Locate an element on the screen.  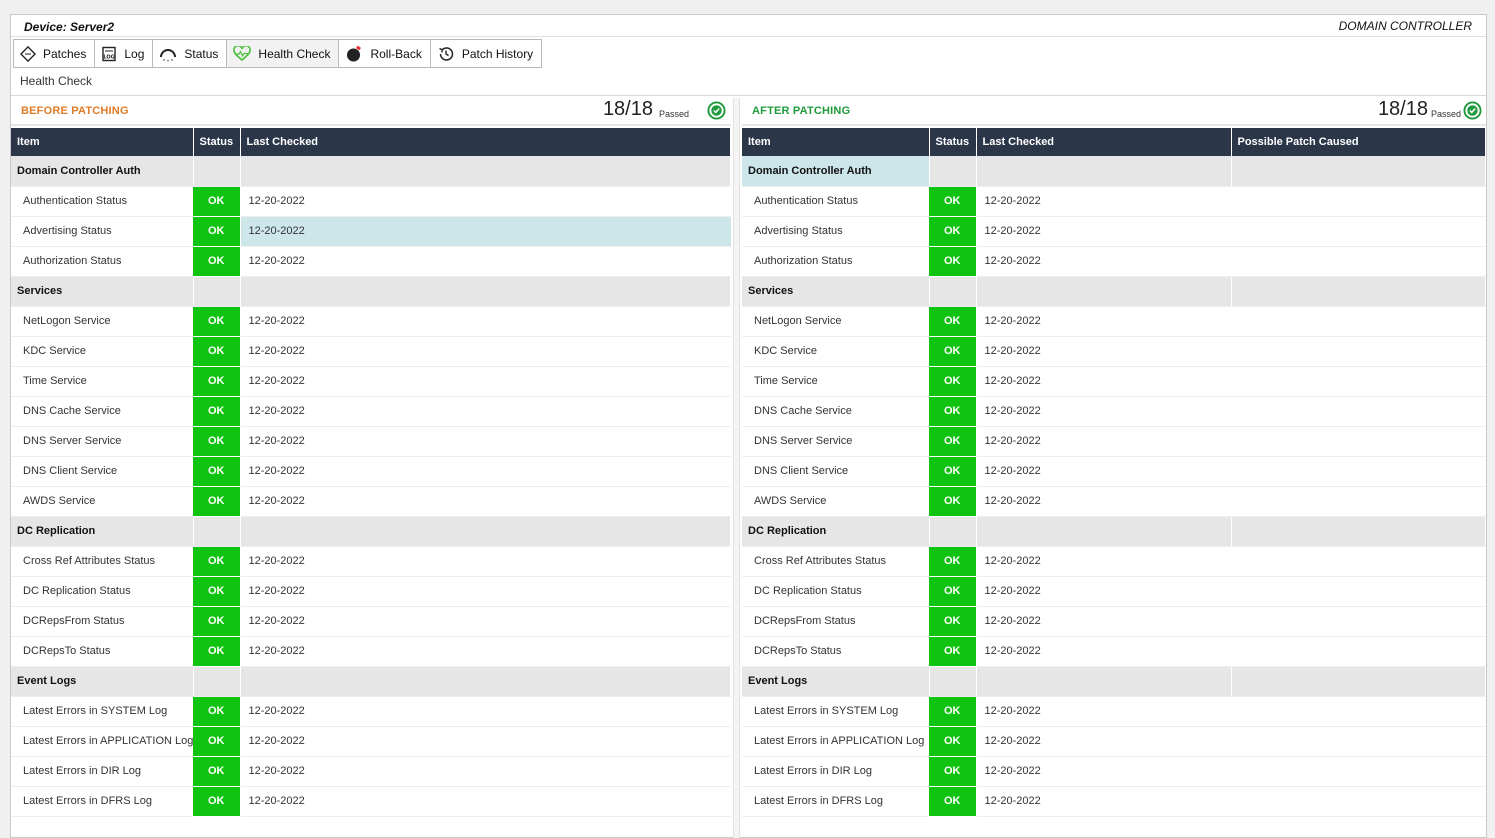
page-title: Health Check is located at coordinates (56, 81).